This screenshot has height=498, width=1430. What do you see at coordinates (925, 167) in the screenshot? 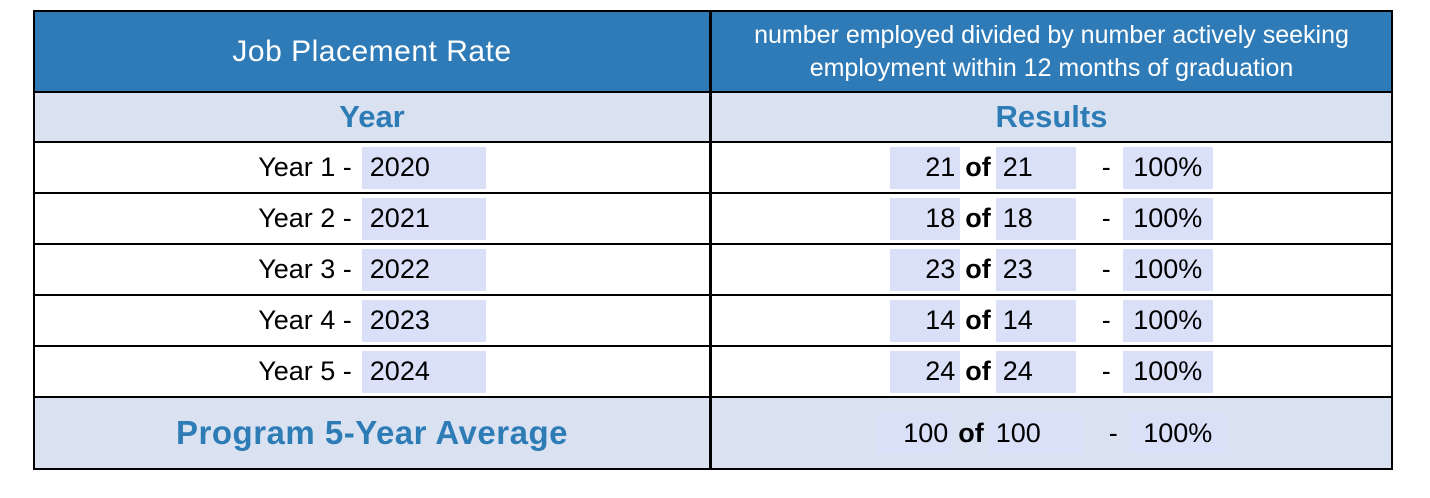
I see `employed-field: 21` at bounding box center [925, 167].